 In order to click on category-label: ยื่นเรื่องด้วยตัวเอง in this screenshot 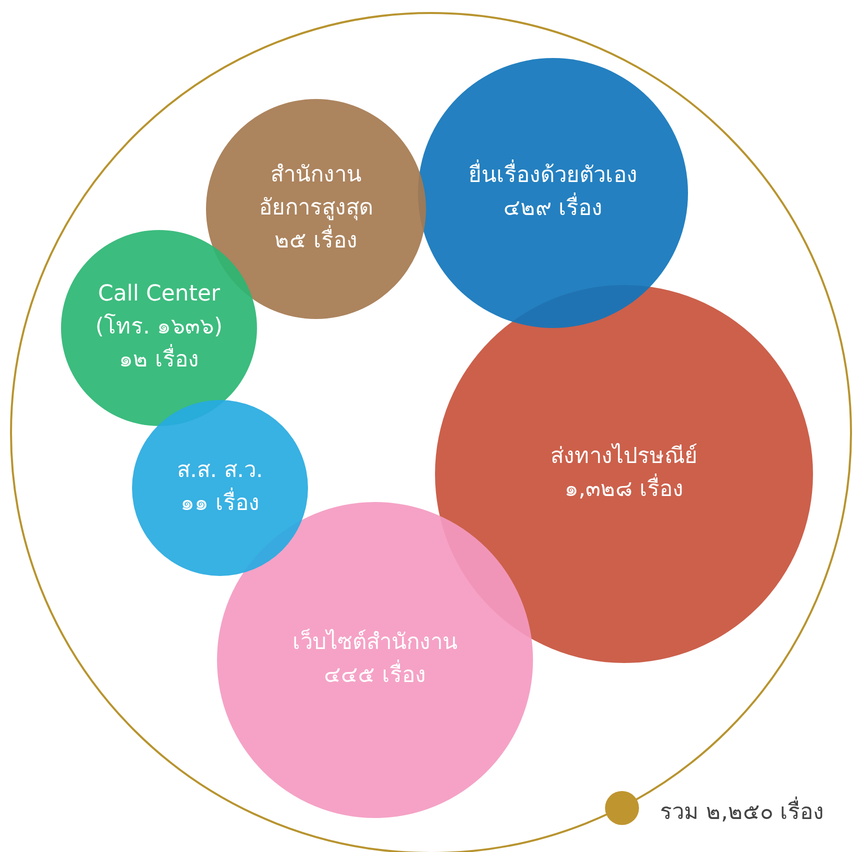, I will do `click(553, 173)`.